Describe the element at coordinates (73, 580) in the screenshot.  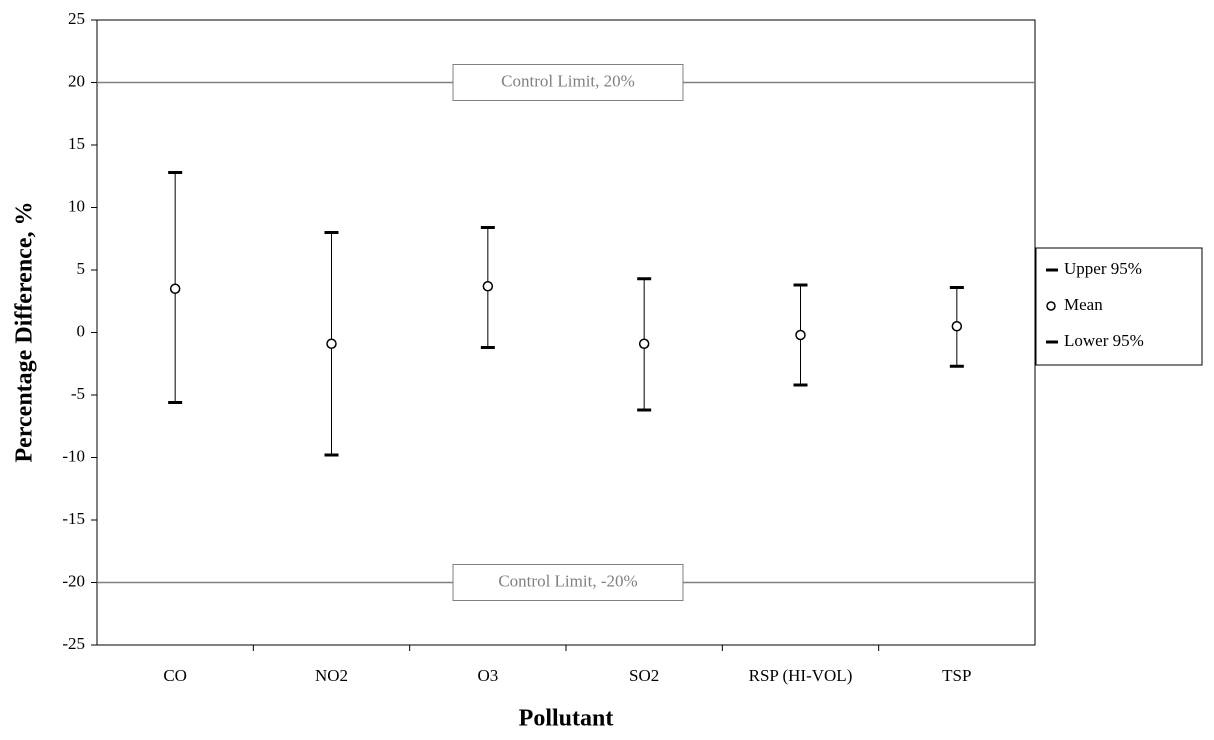
I see `y-tick-label: -20` at that location.